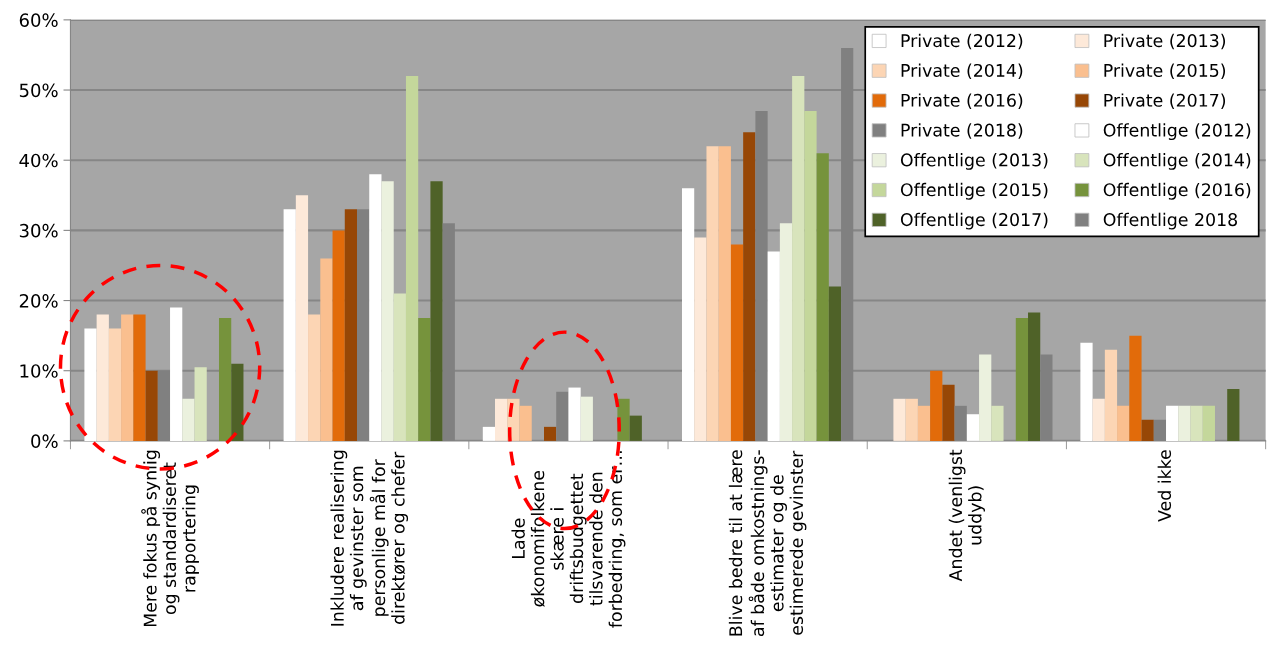 This screenshot has width=1281, height=662. I want to click on y-tick-label: 60%, so click(38, 20).